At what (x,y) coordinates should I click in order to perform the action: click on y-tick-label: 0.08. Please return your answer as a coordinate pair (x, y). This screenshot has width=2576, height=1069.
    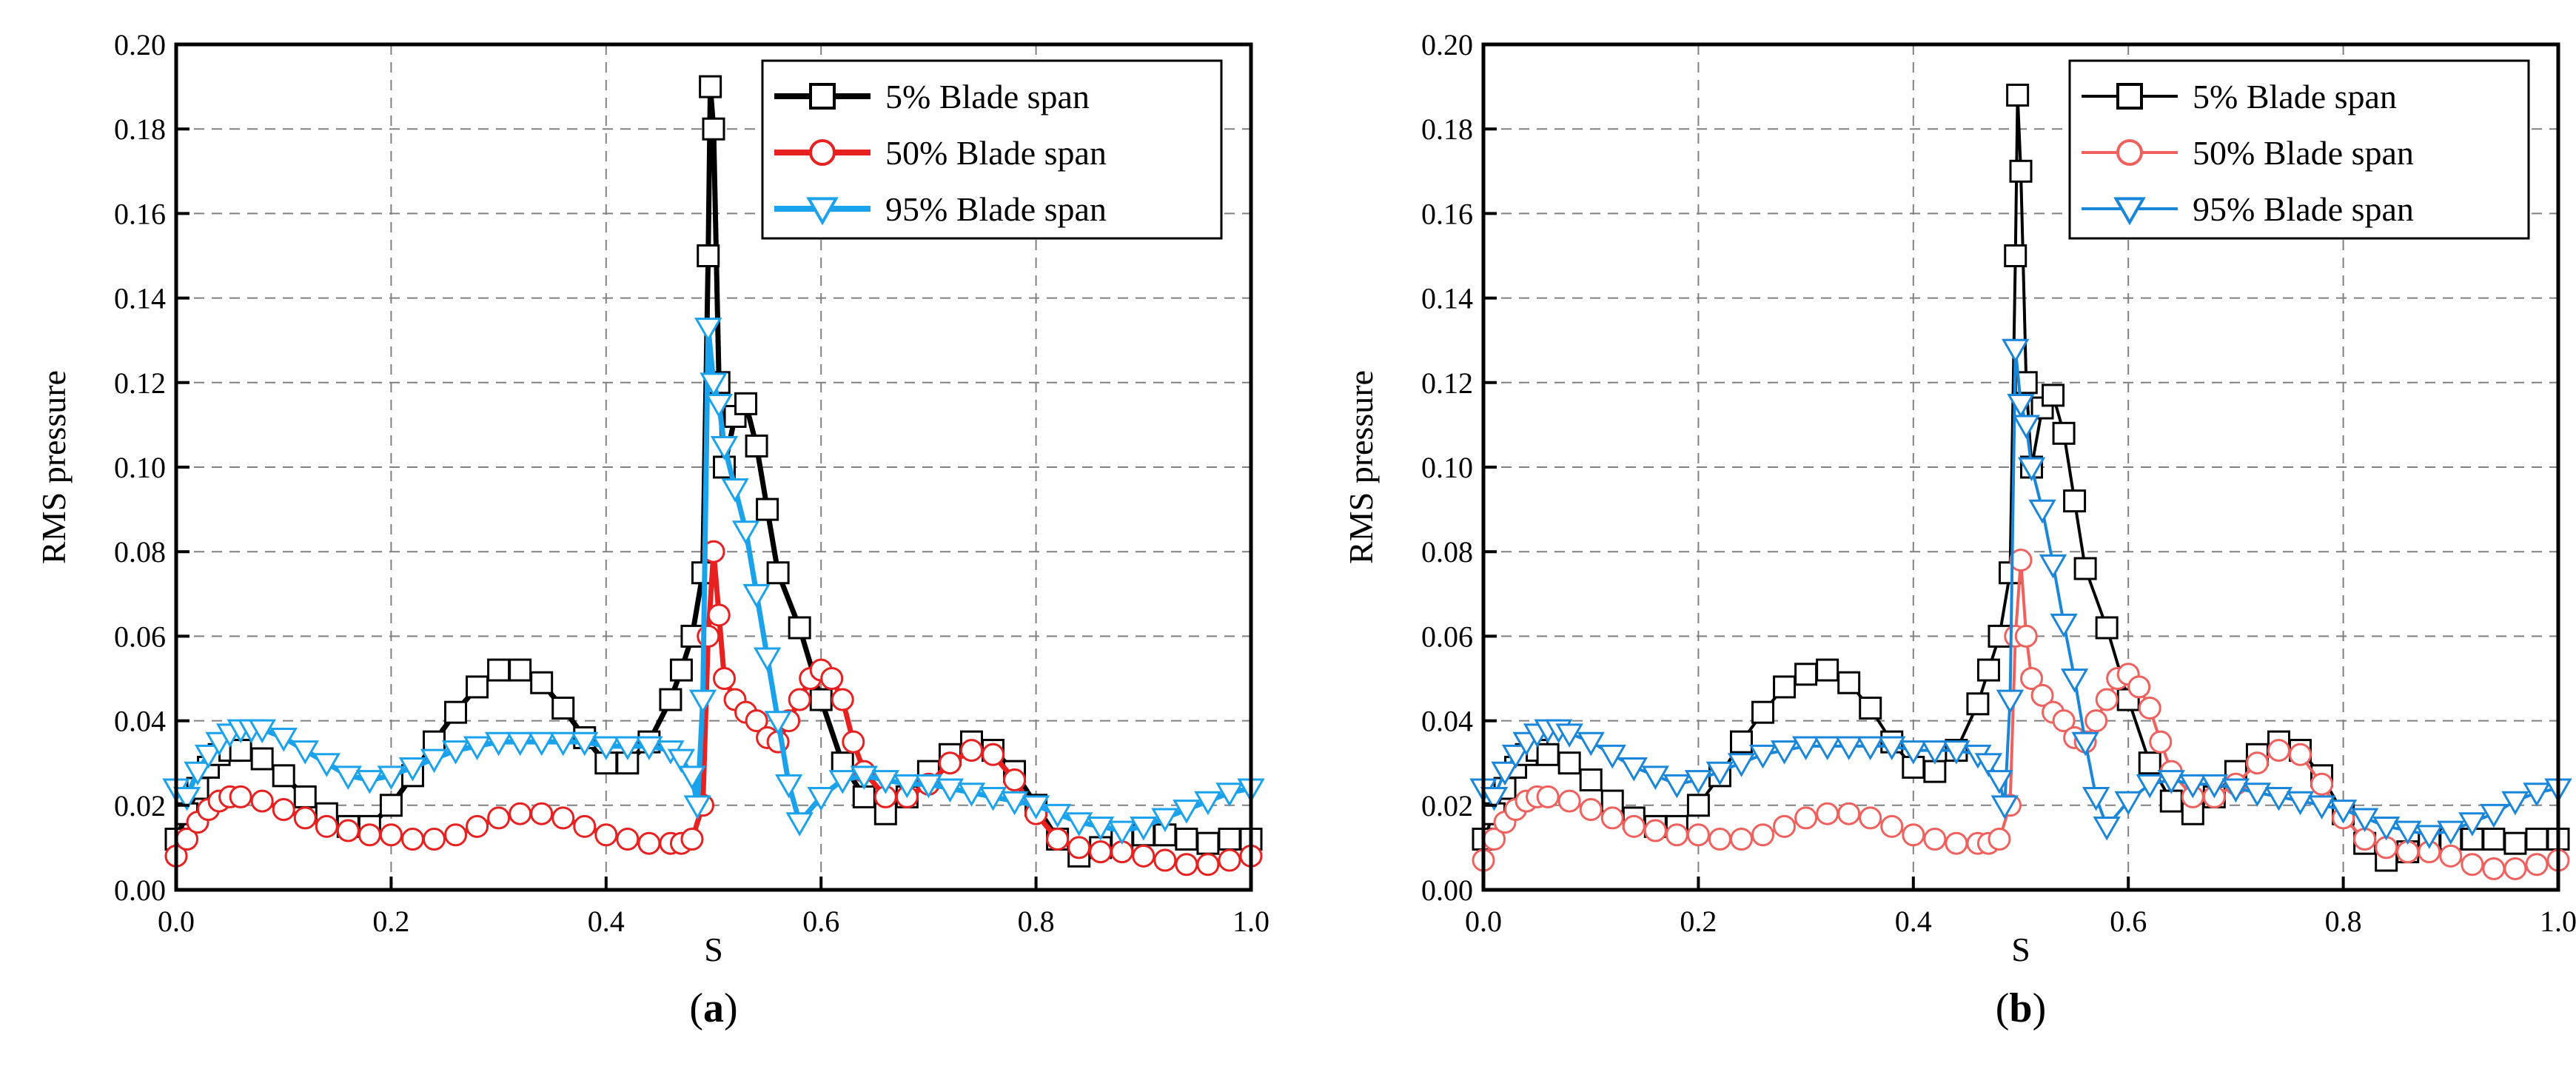
    Looking at the image, I should click on (140, 552).